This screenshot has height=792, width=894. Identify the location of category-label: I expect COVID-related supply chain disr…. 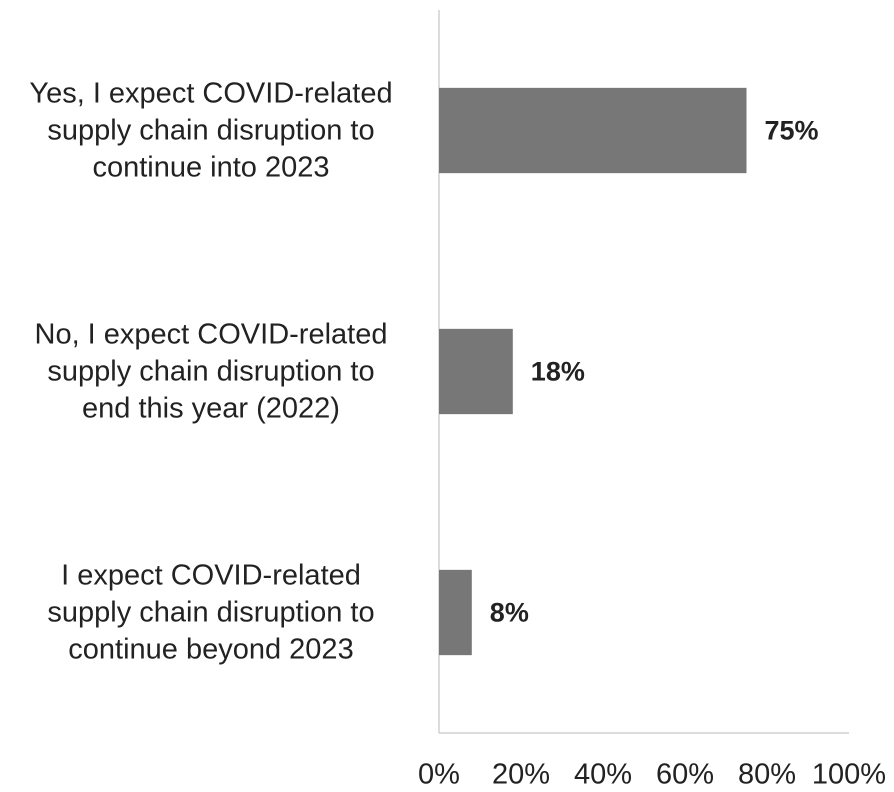
(211, 612).